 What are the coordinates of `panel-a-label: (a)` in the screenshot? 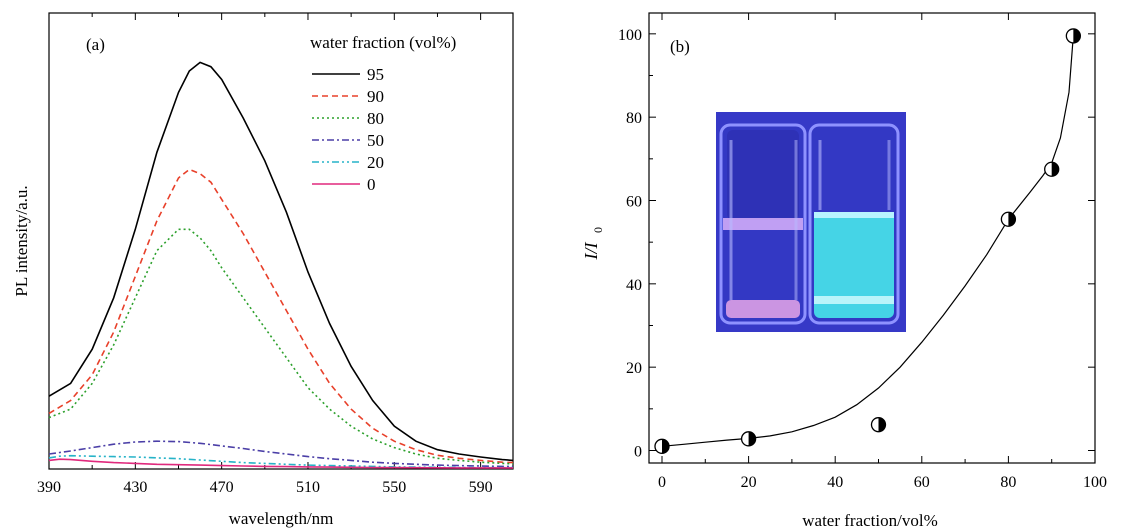 It's located at (95, 44).